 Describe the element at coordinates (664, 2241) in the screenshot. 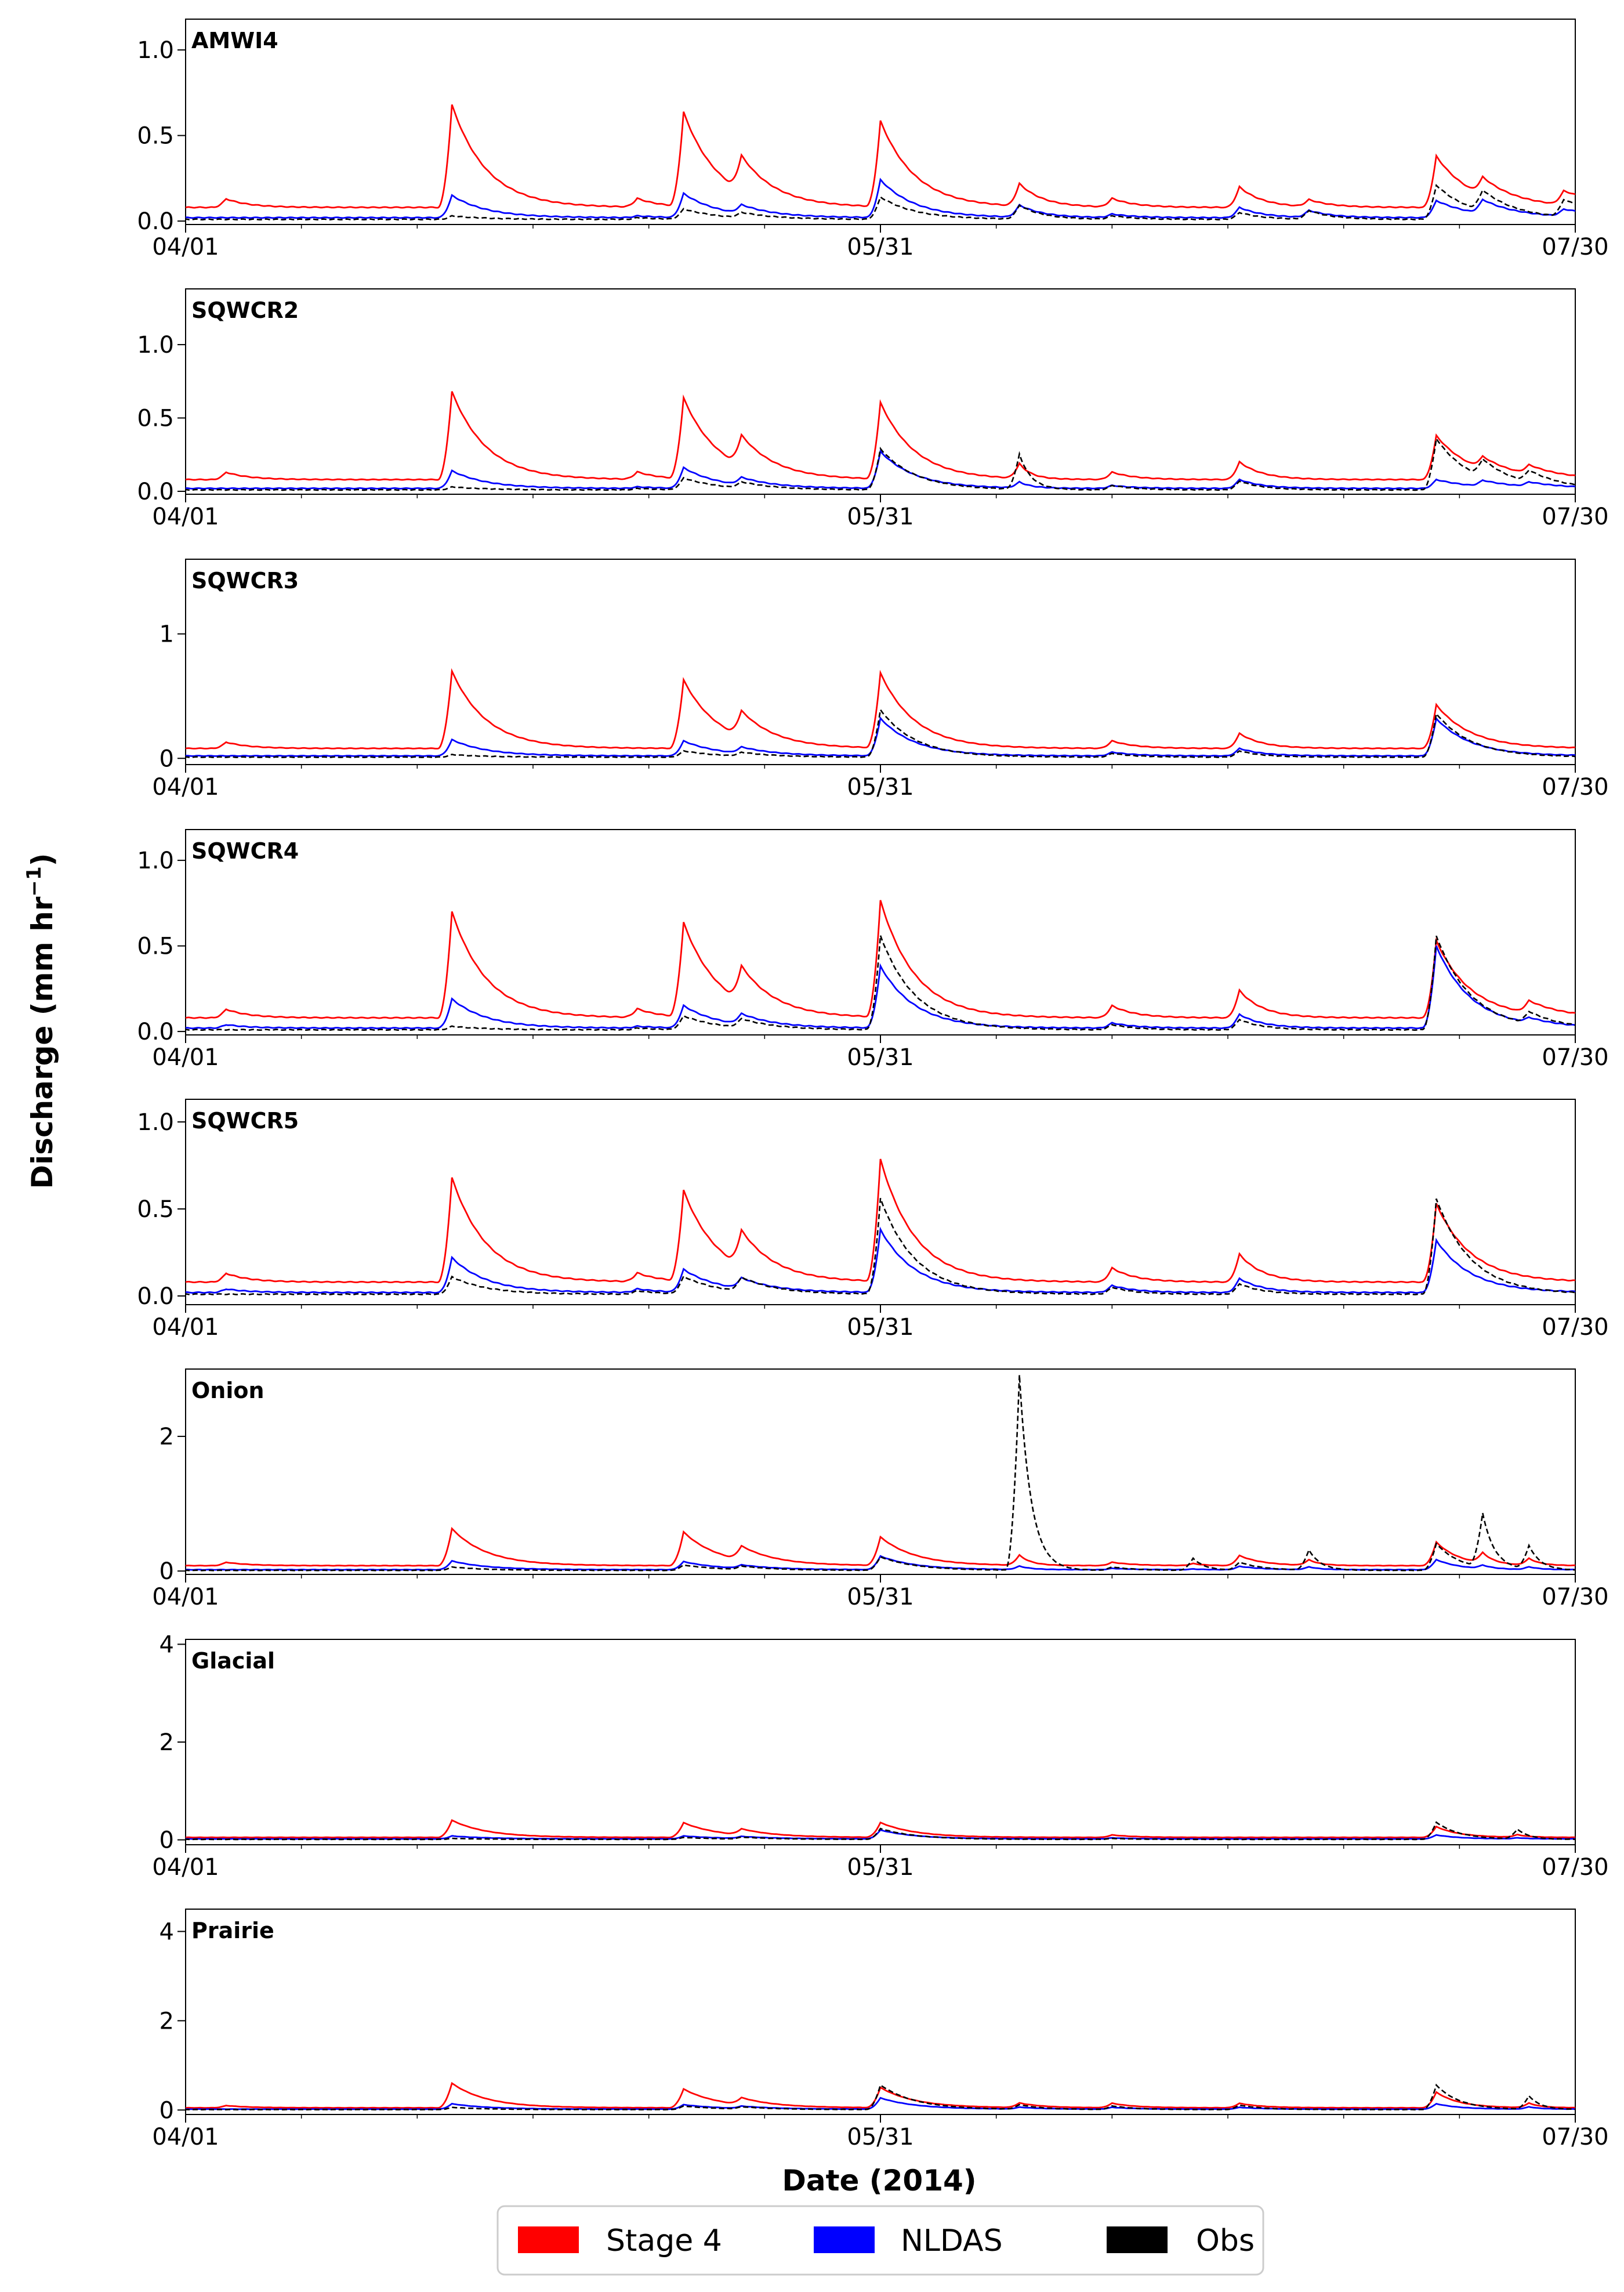

I see `legend-label-stage4: Stage 4` at that location.